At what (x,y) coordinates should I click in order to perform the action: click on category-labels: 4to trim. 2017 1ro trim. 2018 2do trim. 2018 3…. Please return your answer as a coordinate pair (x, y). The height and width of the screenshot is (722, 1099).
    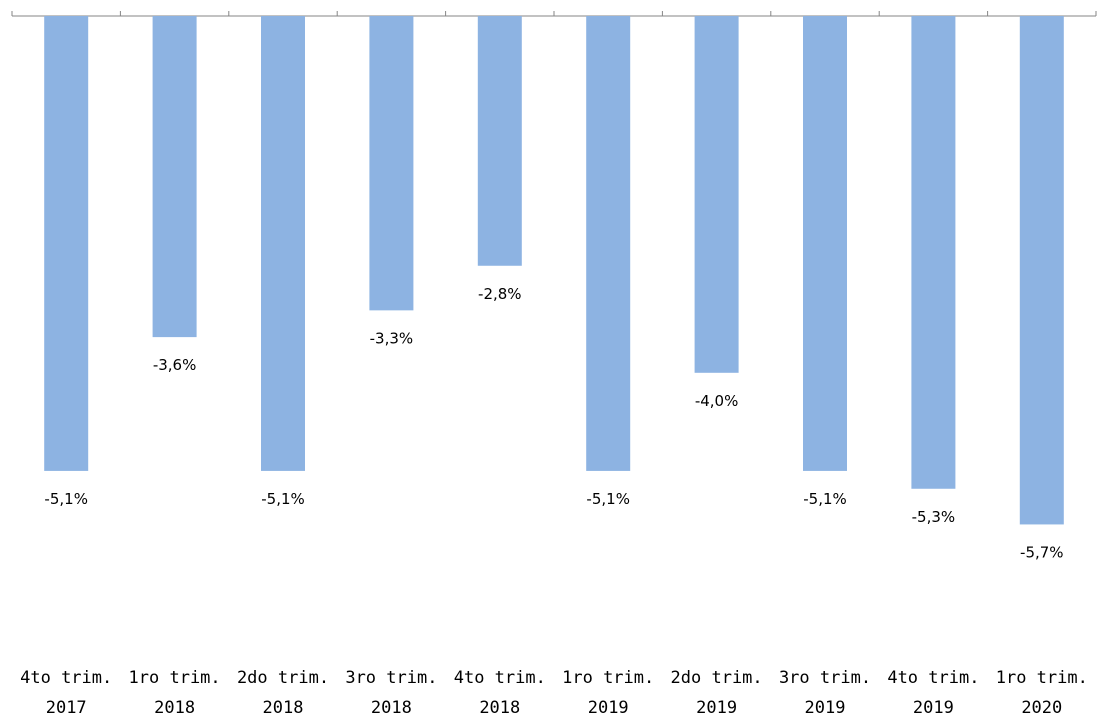
    Looking at the image, I should click on (554, 693).